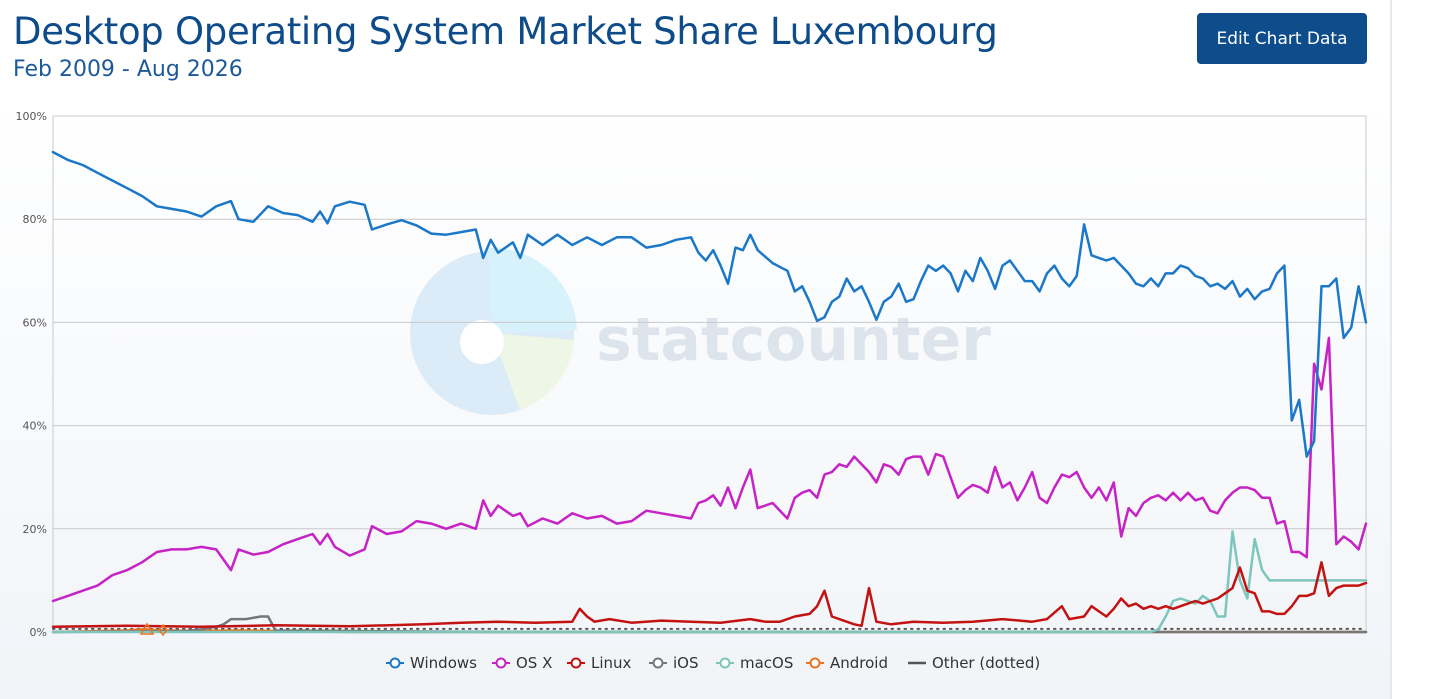  Describe the element at coordinates (35, 219) in the screenshot. I see `y-tick-label: 80%` at that location.